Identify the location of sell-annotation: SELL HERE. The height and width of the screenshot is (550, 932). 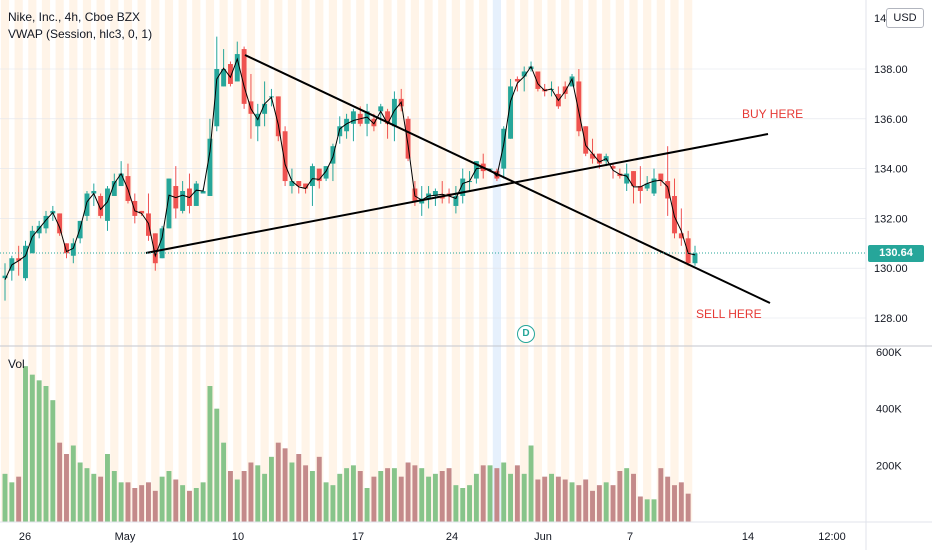
(729, 314).